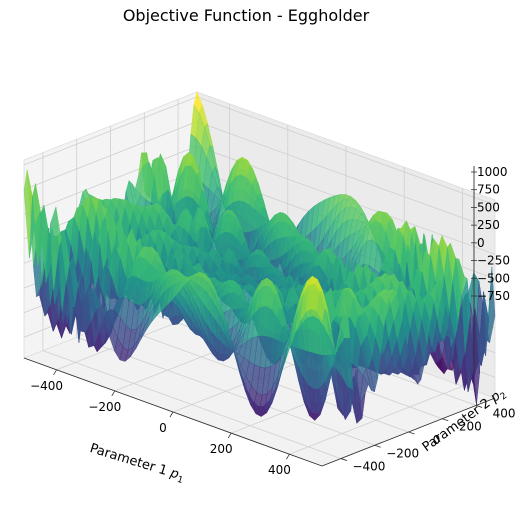 The height and width of the screenshot is (505, 531). What do you see at coordinates (504, 413) in the screenshot?
I see `y-tick-label: 400` at bounding box center [504, 413].